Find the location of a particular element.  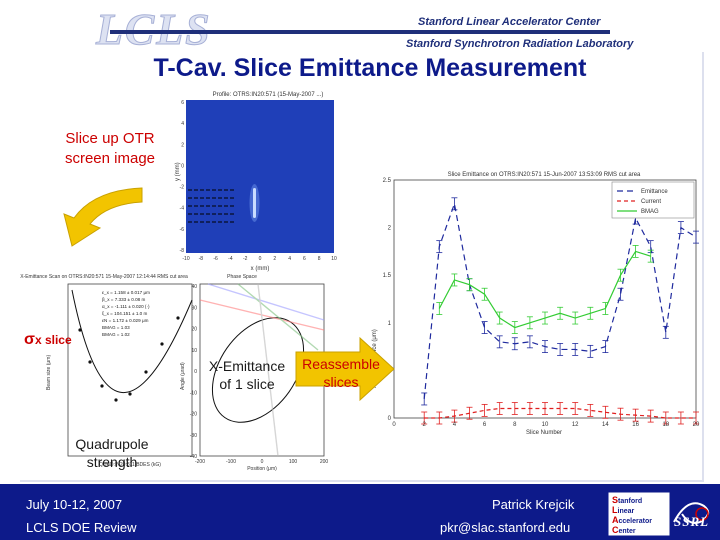

legend-box is located at coordinates (653, 200).